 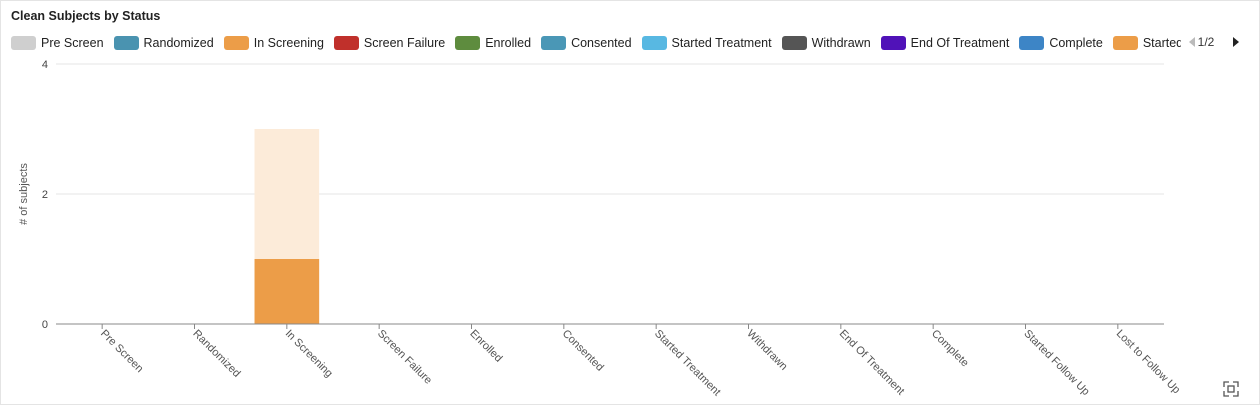 I want to click on legend-item: Started Treatment, so click(x=706, y=43).